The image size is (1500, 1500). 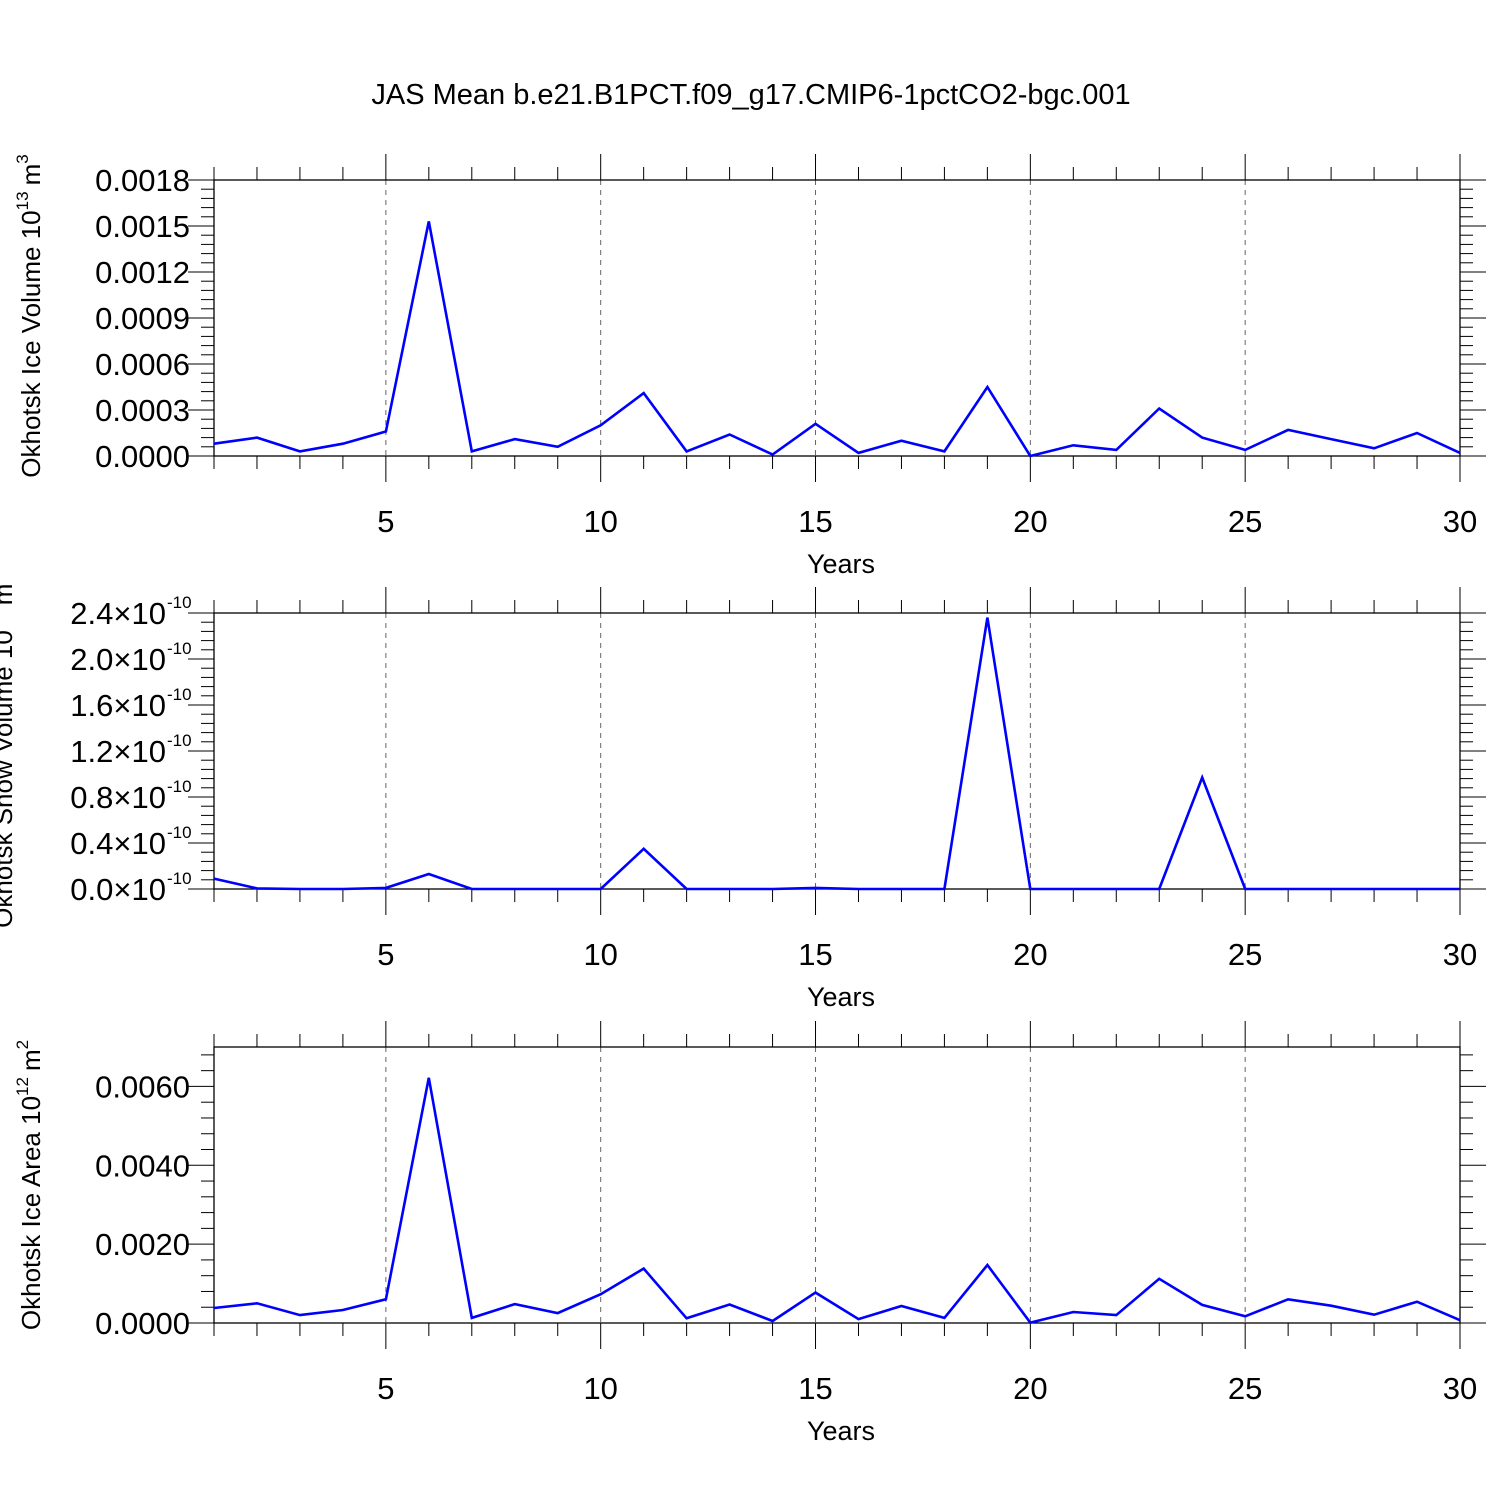 I want to click on y-tick-label: 0.0×10, so click(x=118, y=889).